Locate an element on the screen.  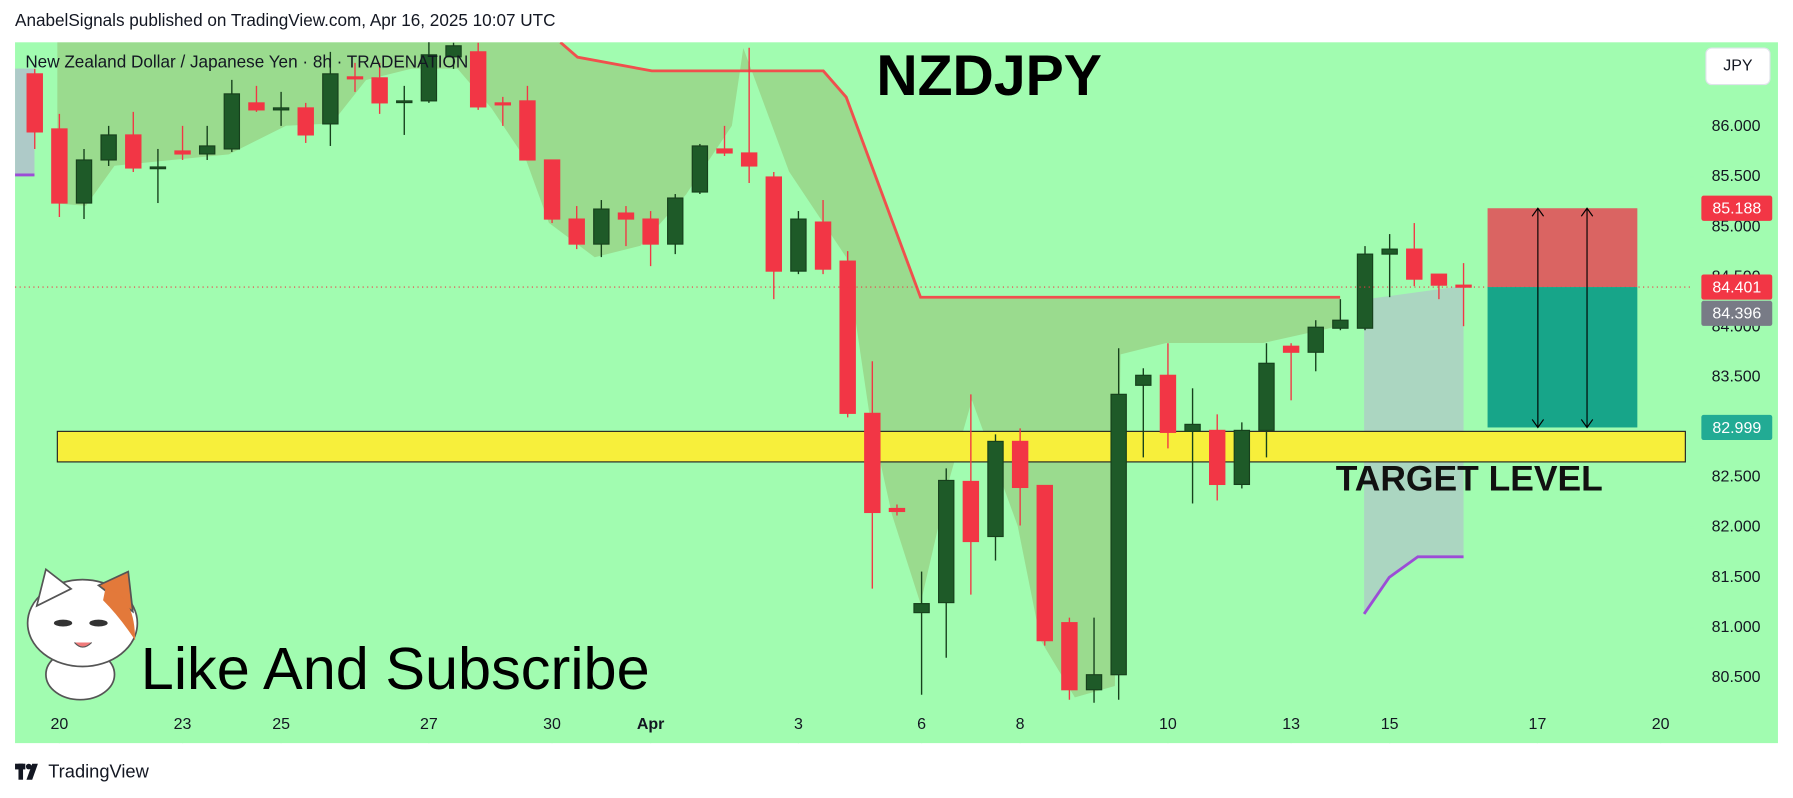
y-tick-label: 85.000 is located at coordinates (1736, 226).